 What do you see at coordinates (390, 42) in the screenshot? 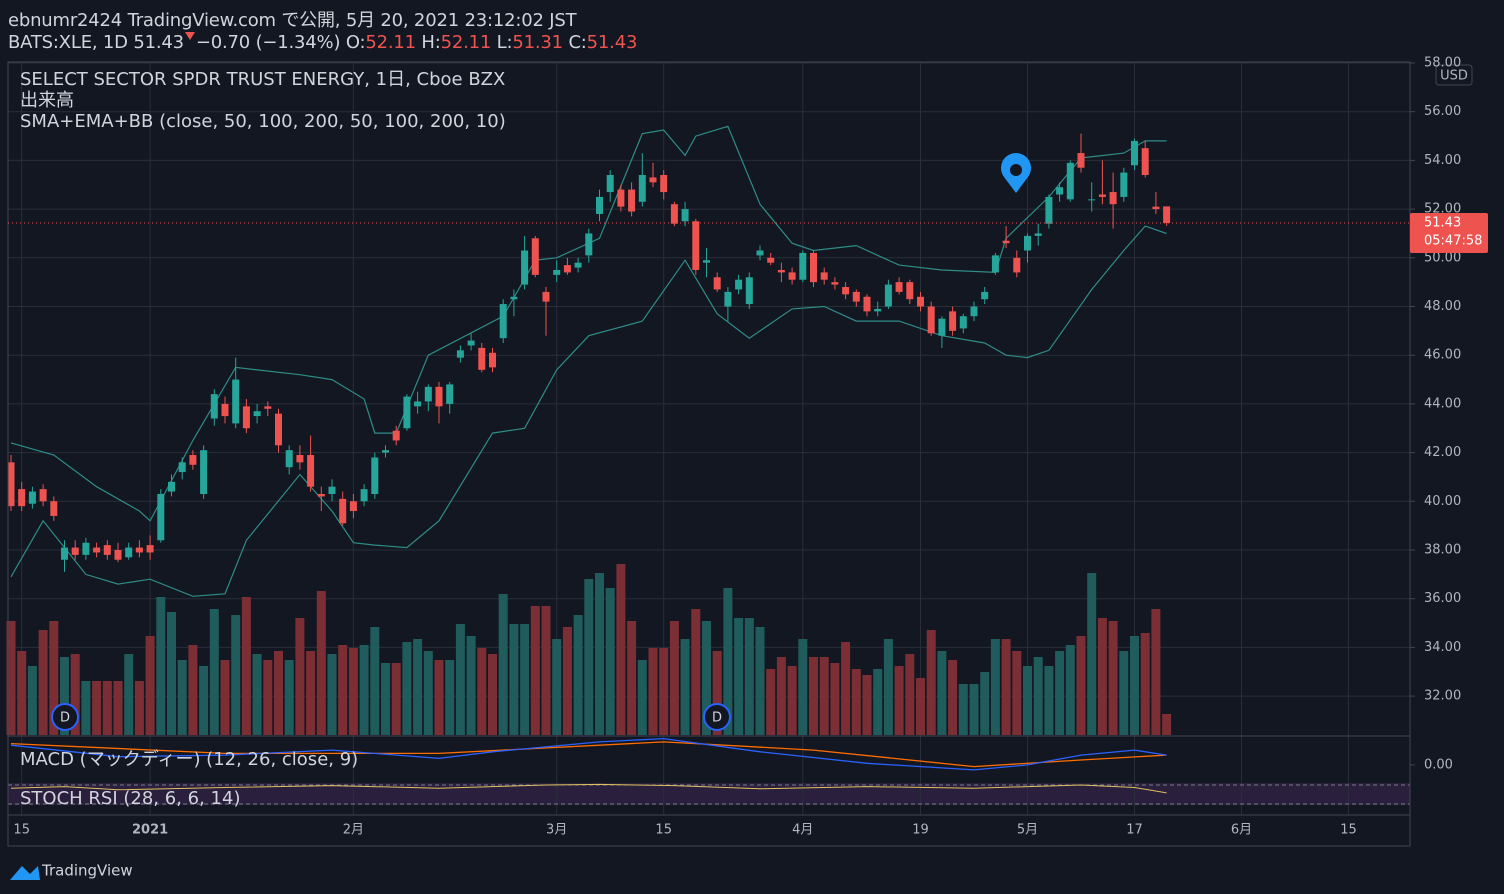
I see `open: 52.11` at bounding box center [390, 42].